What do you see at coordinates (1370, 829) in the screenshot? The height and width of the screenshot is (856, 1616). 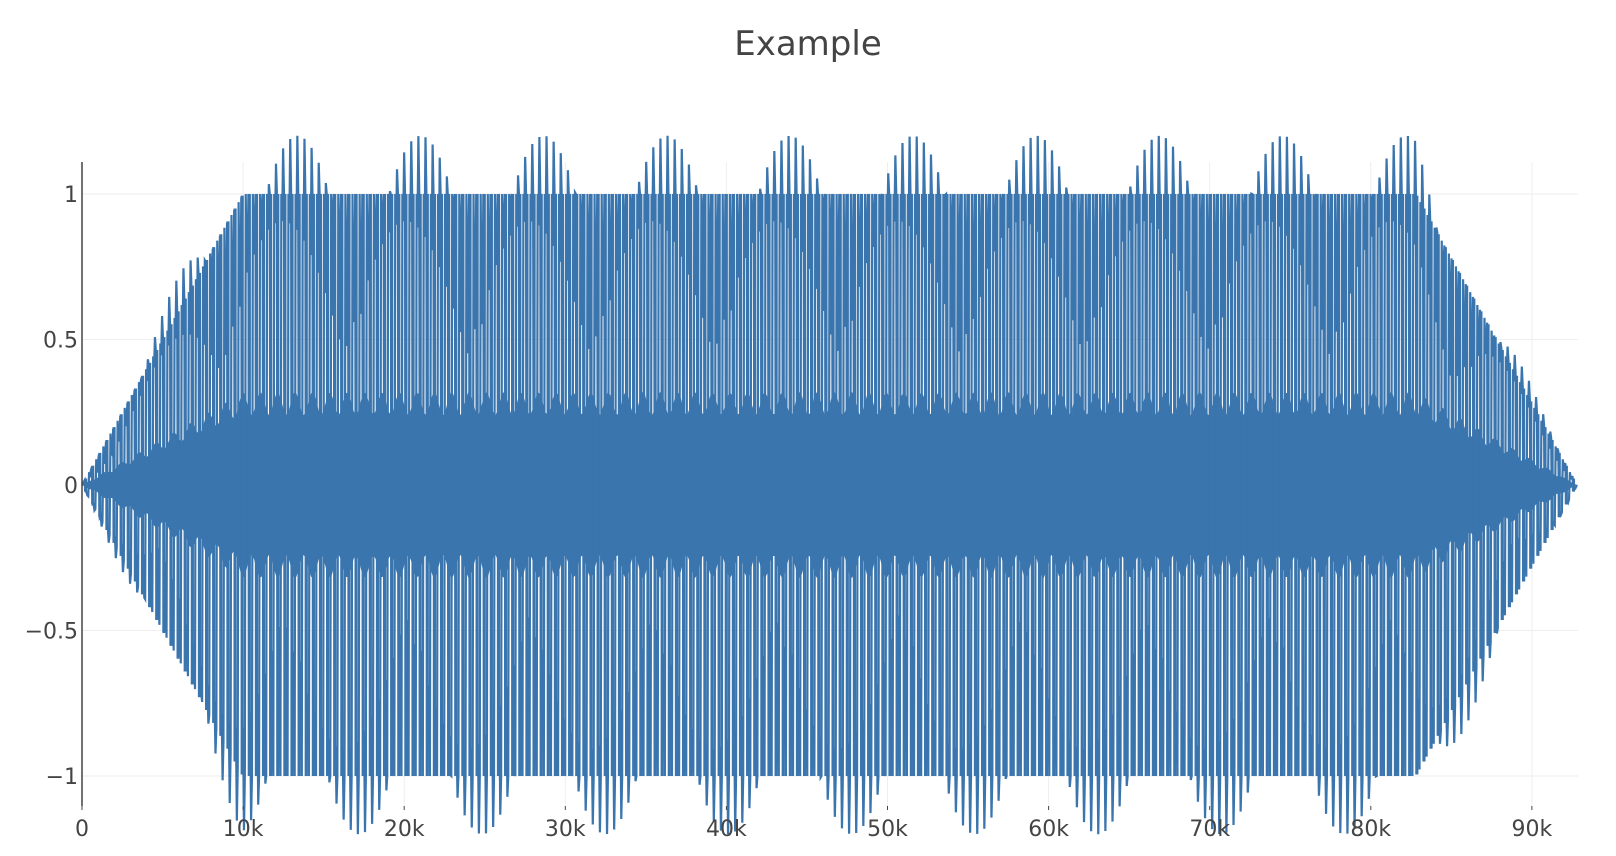 I see `x-tick-label: 80k` at bounding box center [1370, 829].